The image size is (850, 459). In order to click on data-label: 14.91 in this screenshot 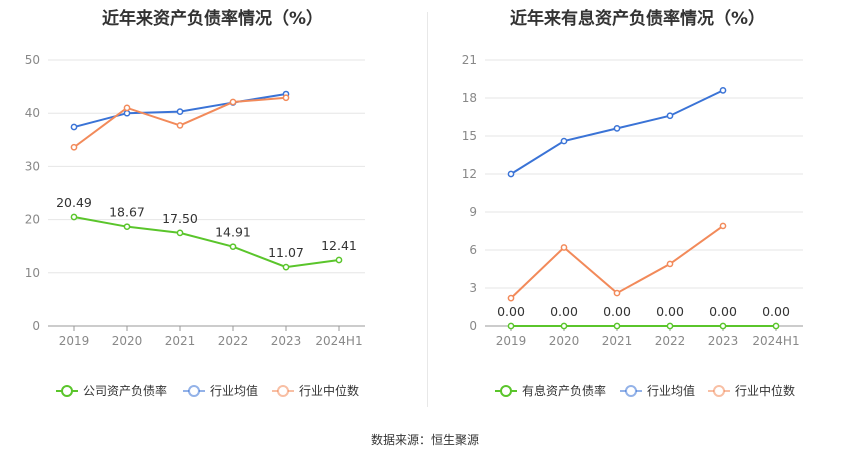, I will do `click(233, 232)`.